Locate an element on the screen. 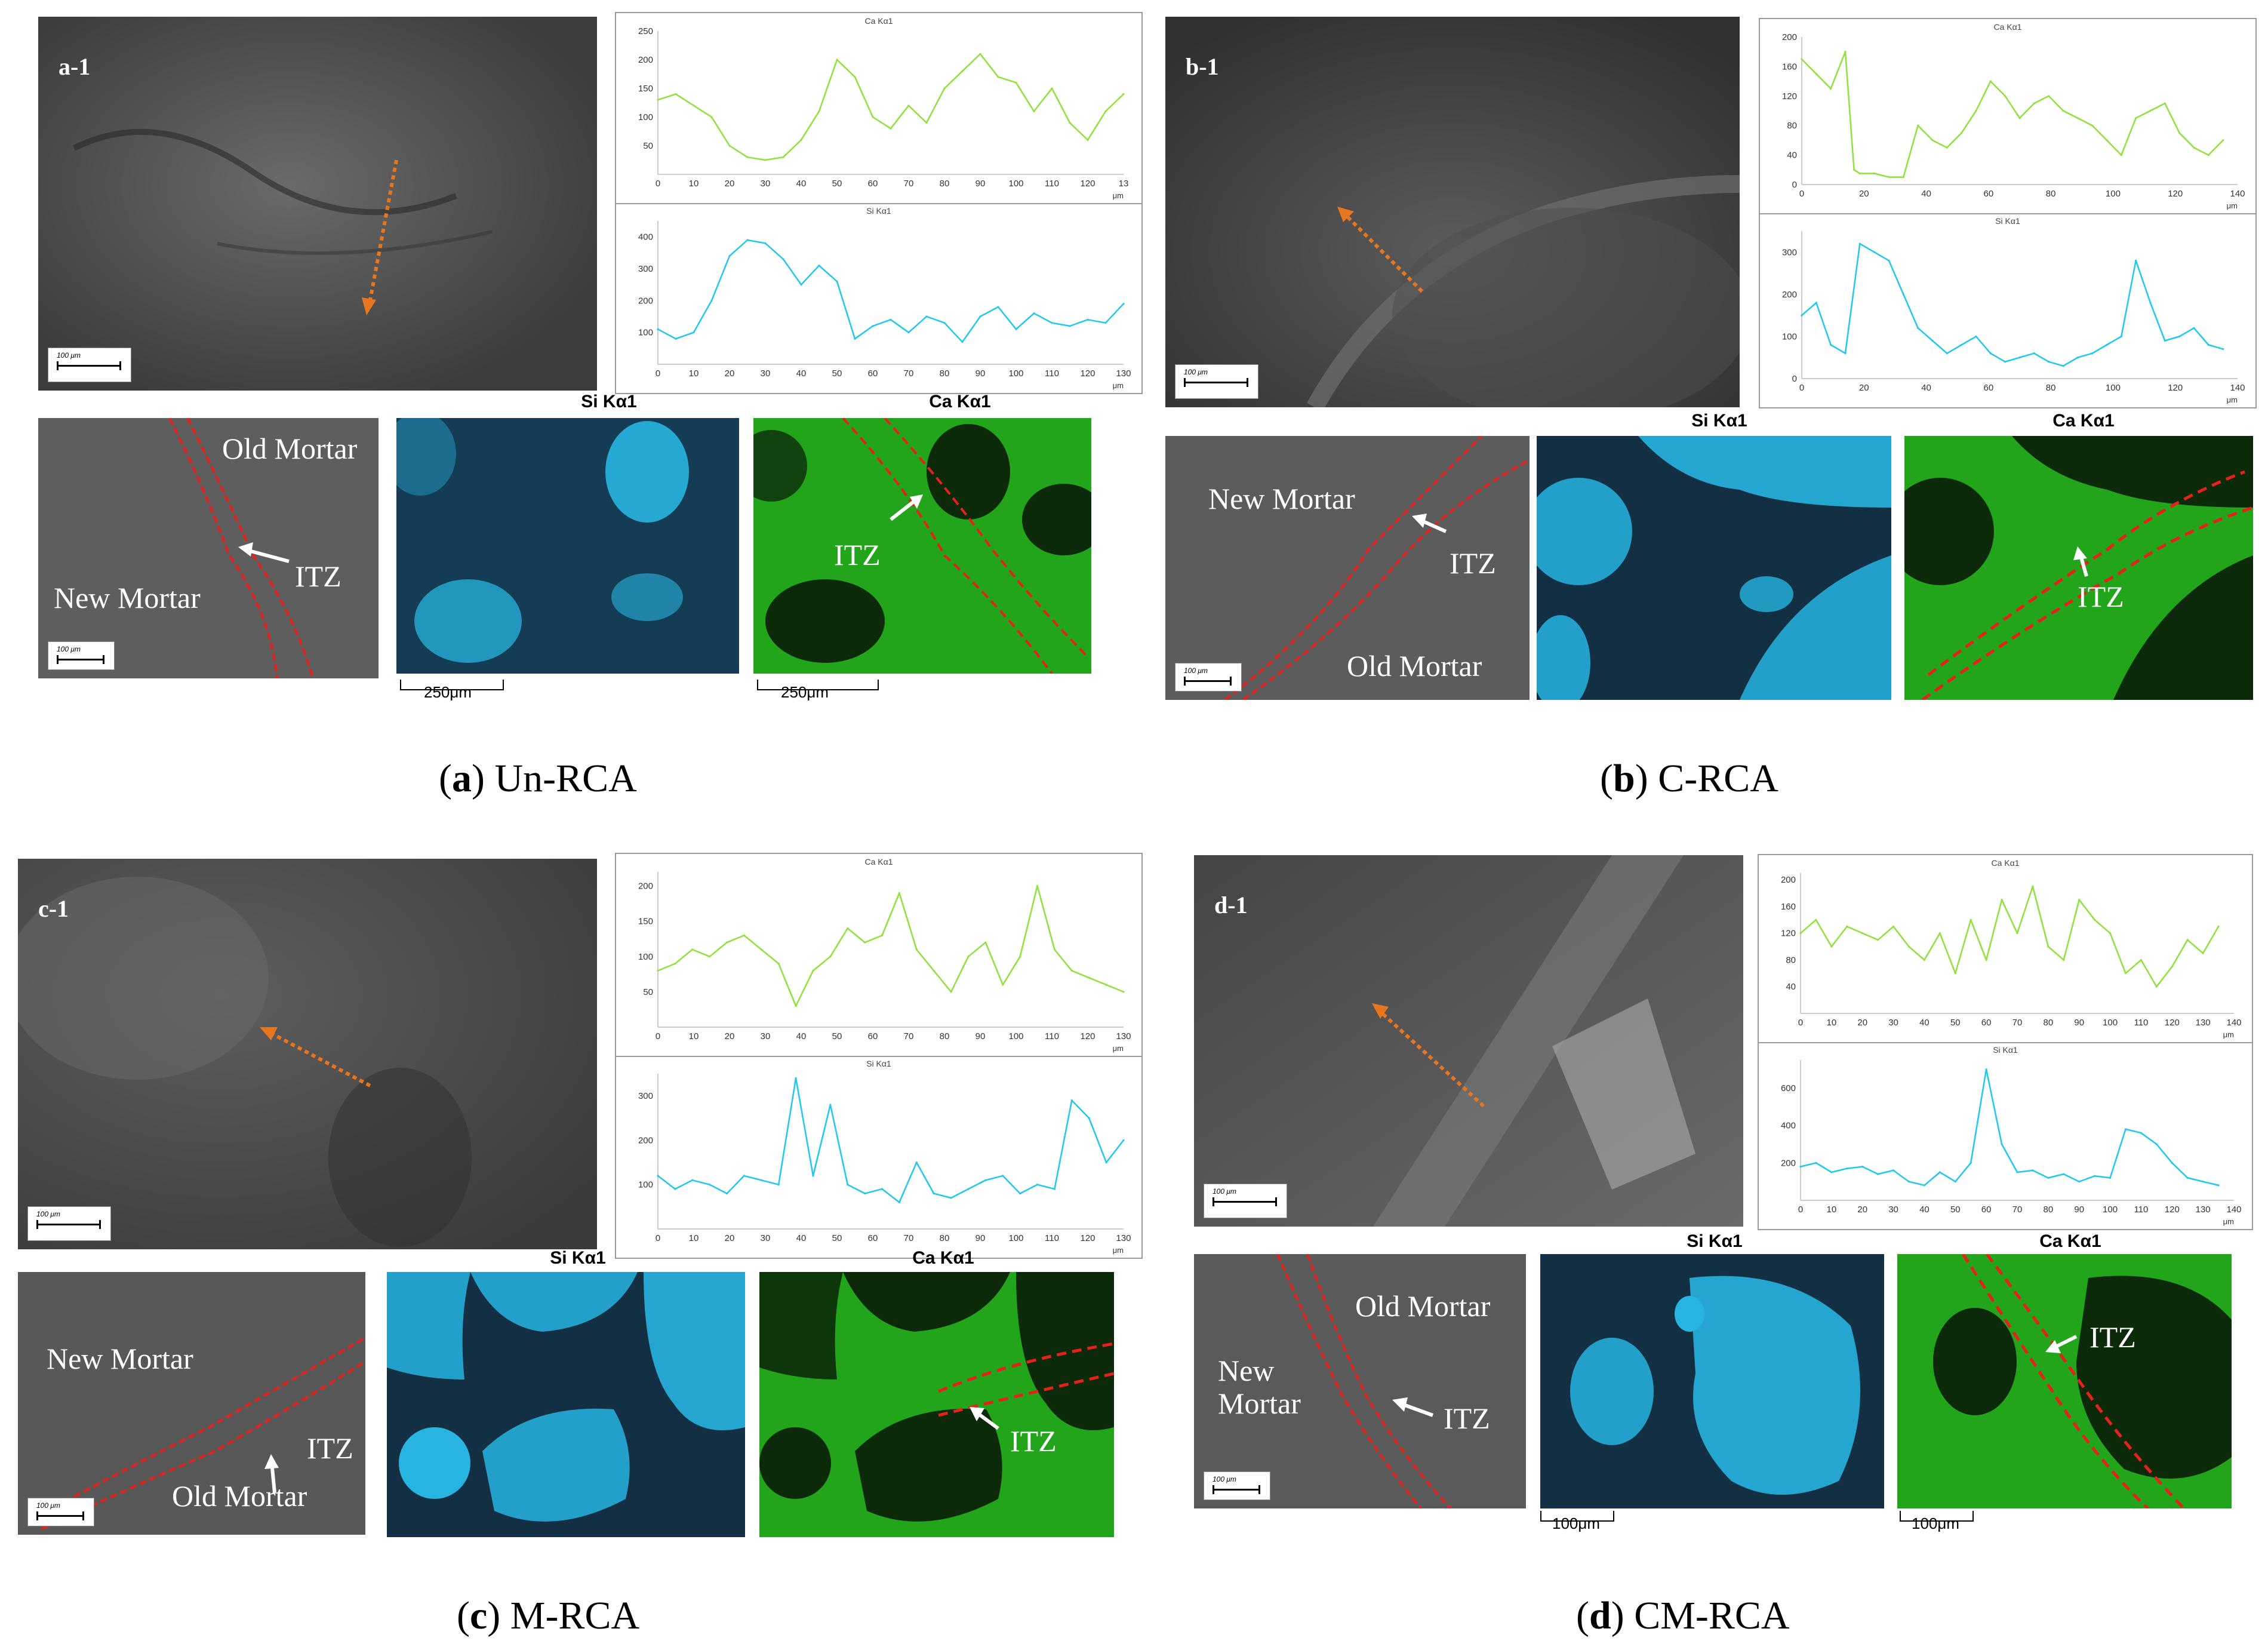 The image size is (2268, 1650). x-tick-label: 130 is located at coordinates (1123, 374).